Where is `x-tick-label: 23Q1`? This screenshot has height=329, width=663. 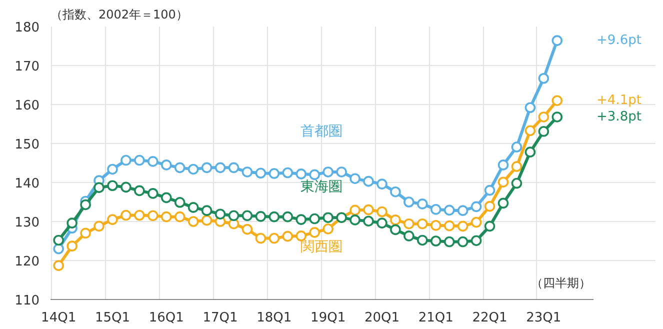
x-tick-label: 23Q1 is located at coordinates (544, 318).